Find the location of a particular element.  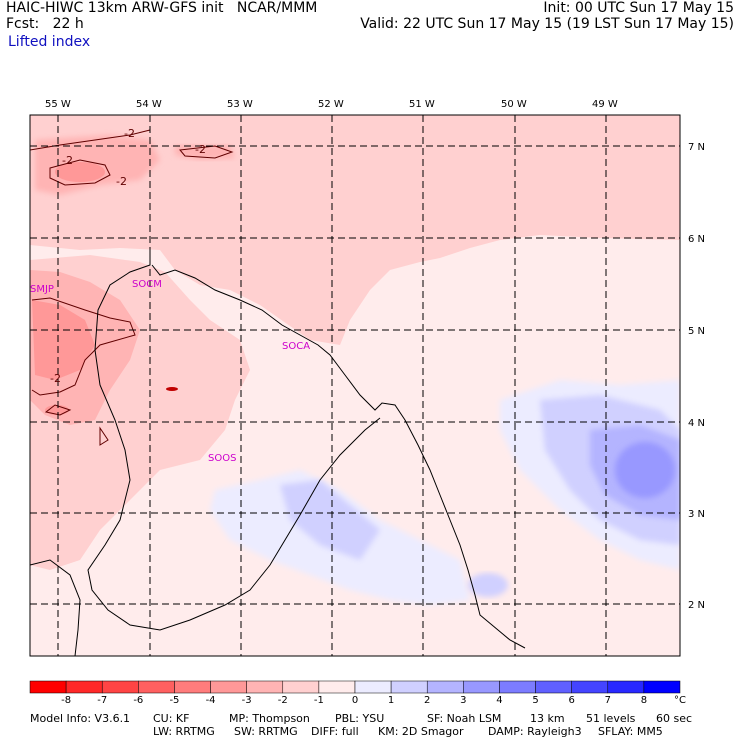

footer-cu: CU: KF is located at coordinates (171, 718).